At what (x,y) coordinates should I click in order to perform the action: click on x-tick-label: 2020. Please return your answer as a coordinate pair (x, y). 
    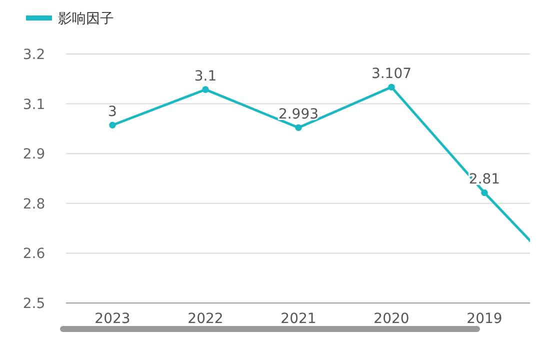
    Looking at the image, I should click on (392, 319).